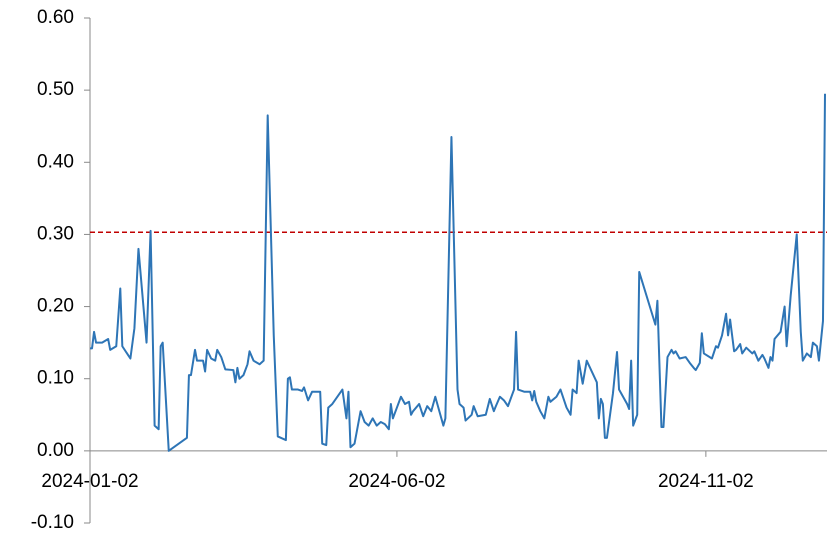  Describe the element at coordinates (55, 233) in the screenshot. I see `y-tick-label: 0.30` at that location.